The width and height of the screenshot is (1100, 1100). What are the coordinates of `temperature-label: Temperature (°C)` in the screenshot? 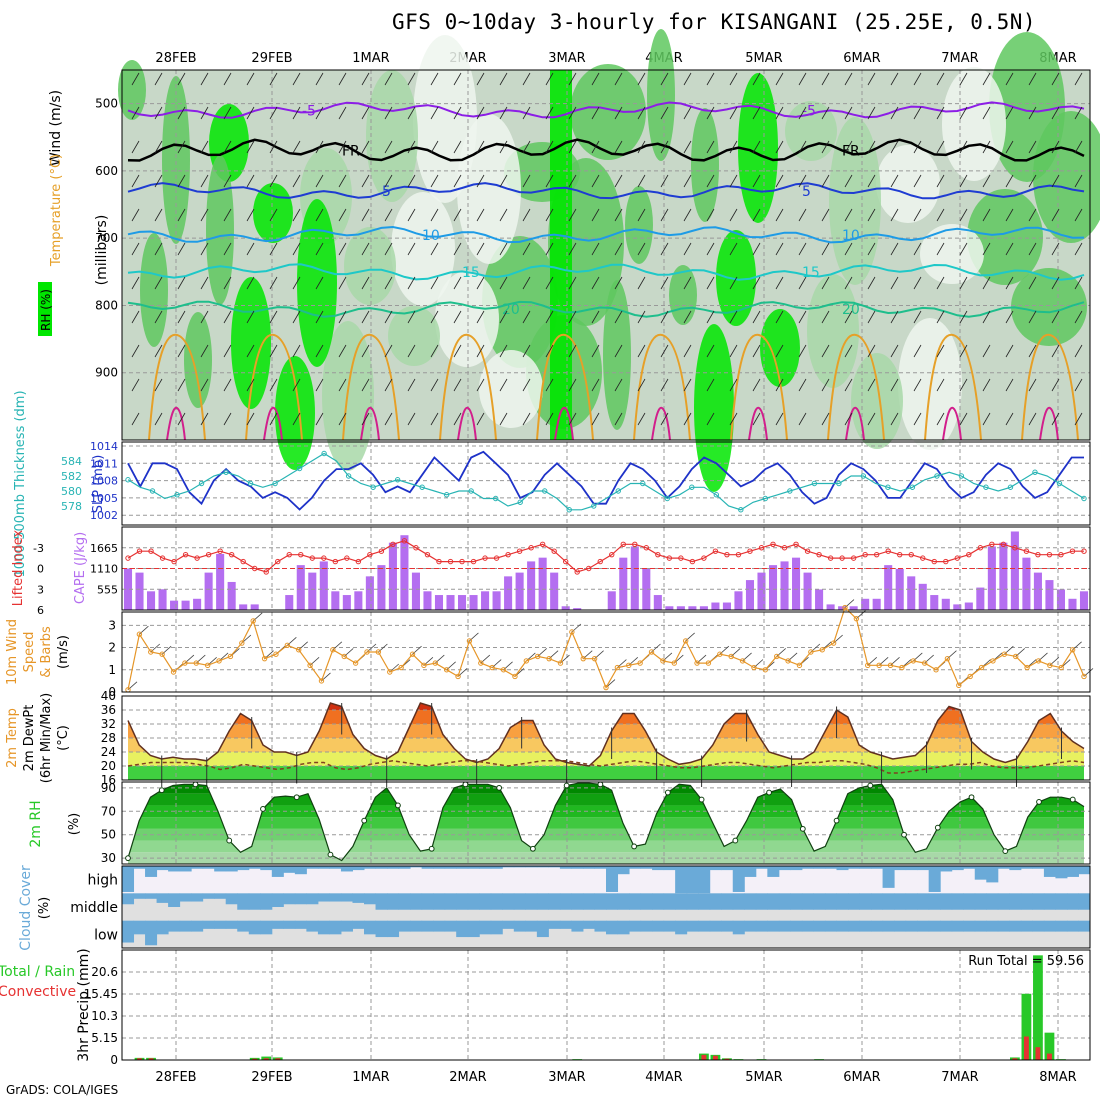 It's located at (56, 210).